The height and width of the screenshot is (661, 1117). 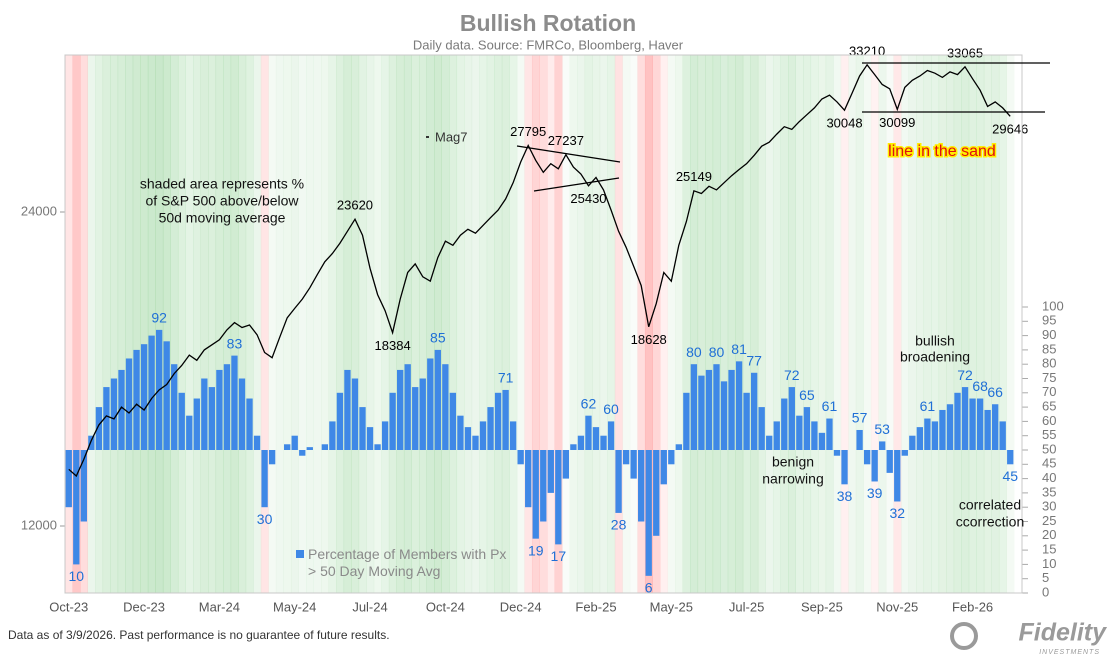 I want to click on y2-tick-label: 15, so click(x=1049, y=549).